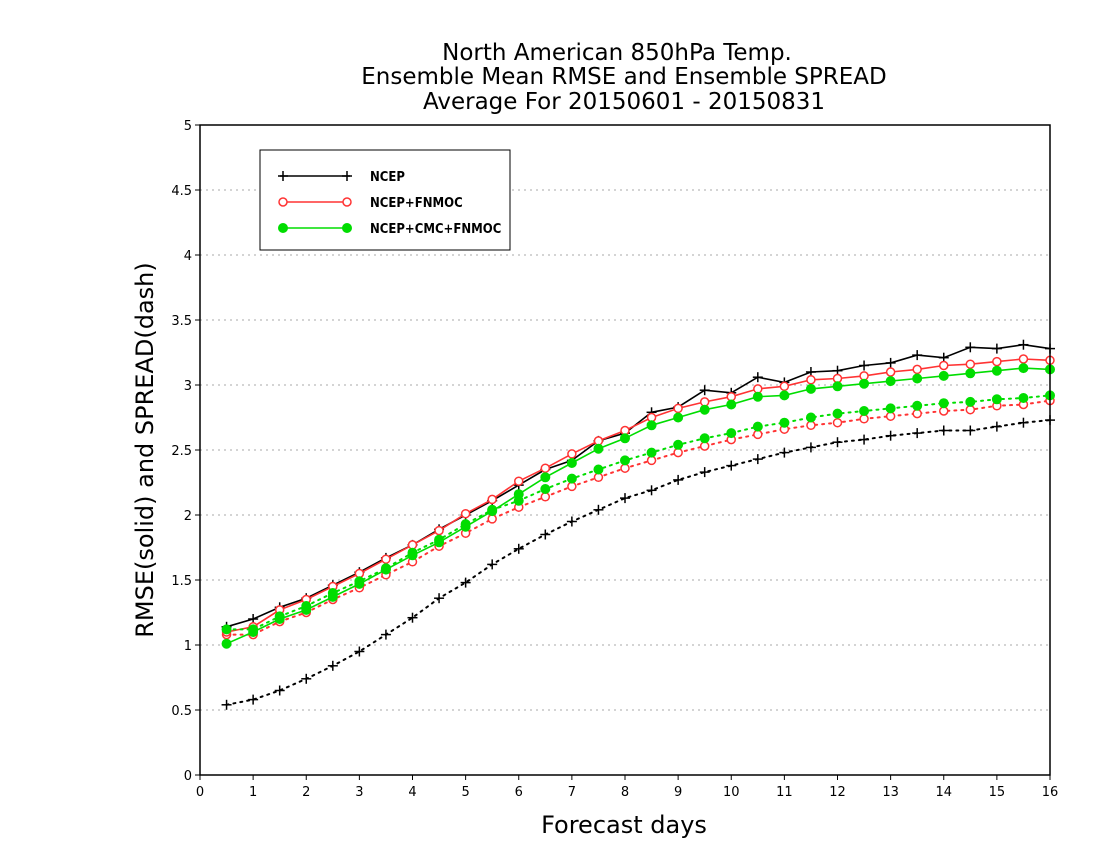 This screenshot has width=1100, height=850. Describe the element at coordinates (997, 792) in the screenshot. I see `x-tick-label-15: 15` at that location.